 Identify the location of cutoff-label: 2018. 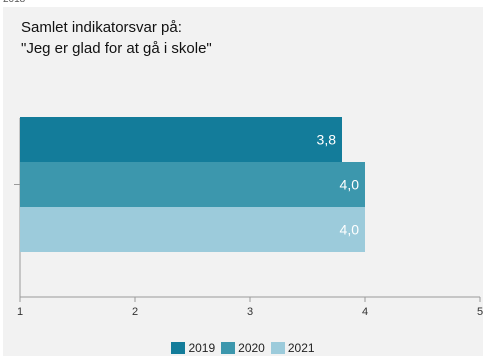
(14, 2).